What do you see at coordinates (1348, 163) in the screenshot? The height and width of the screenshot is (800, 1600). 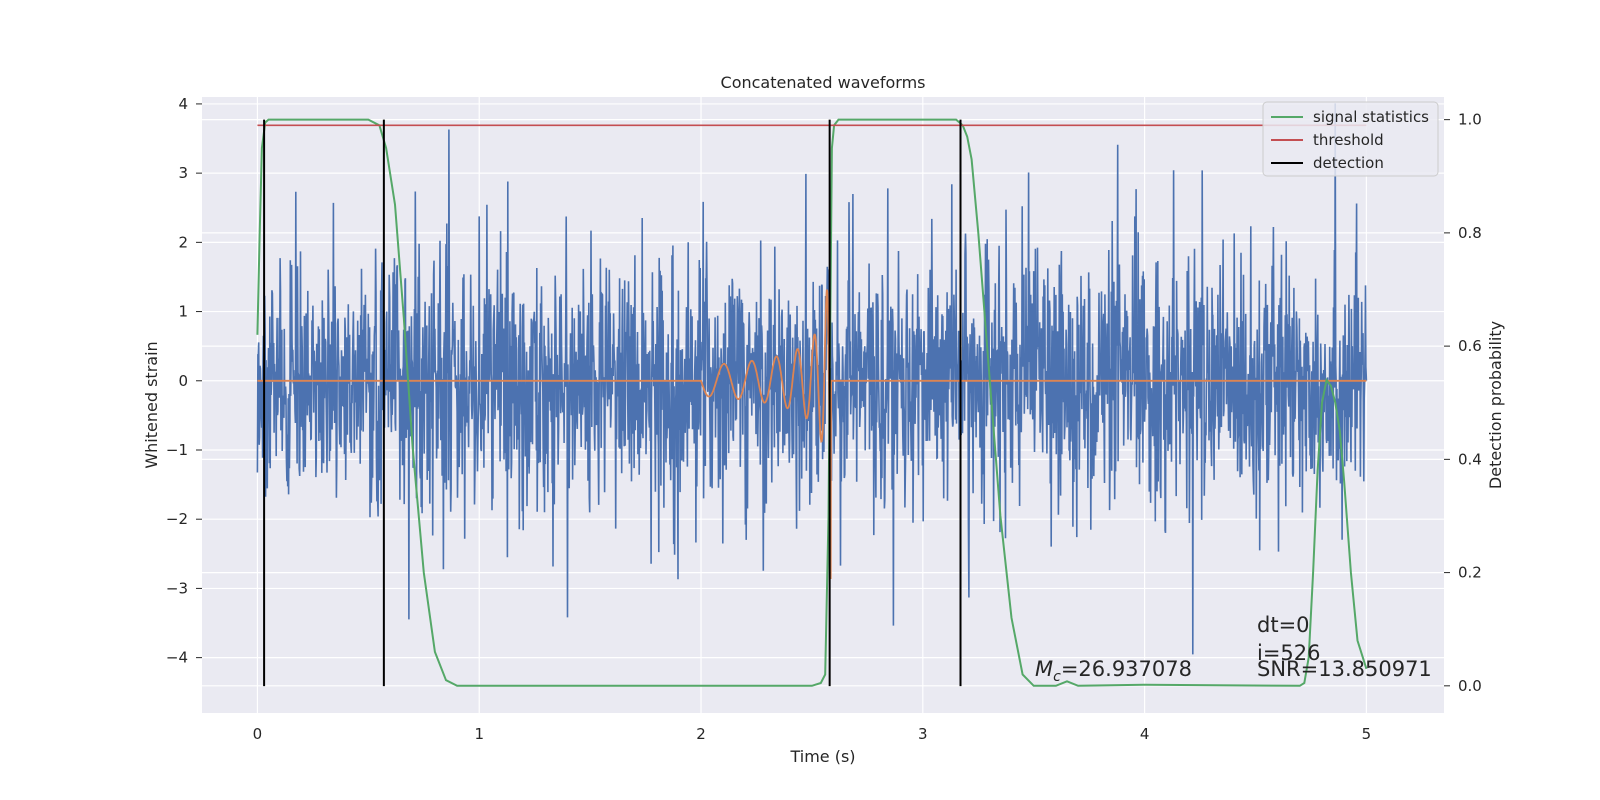 I see `legend-label: detection` at bounding box center [1348, 163].